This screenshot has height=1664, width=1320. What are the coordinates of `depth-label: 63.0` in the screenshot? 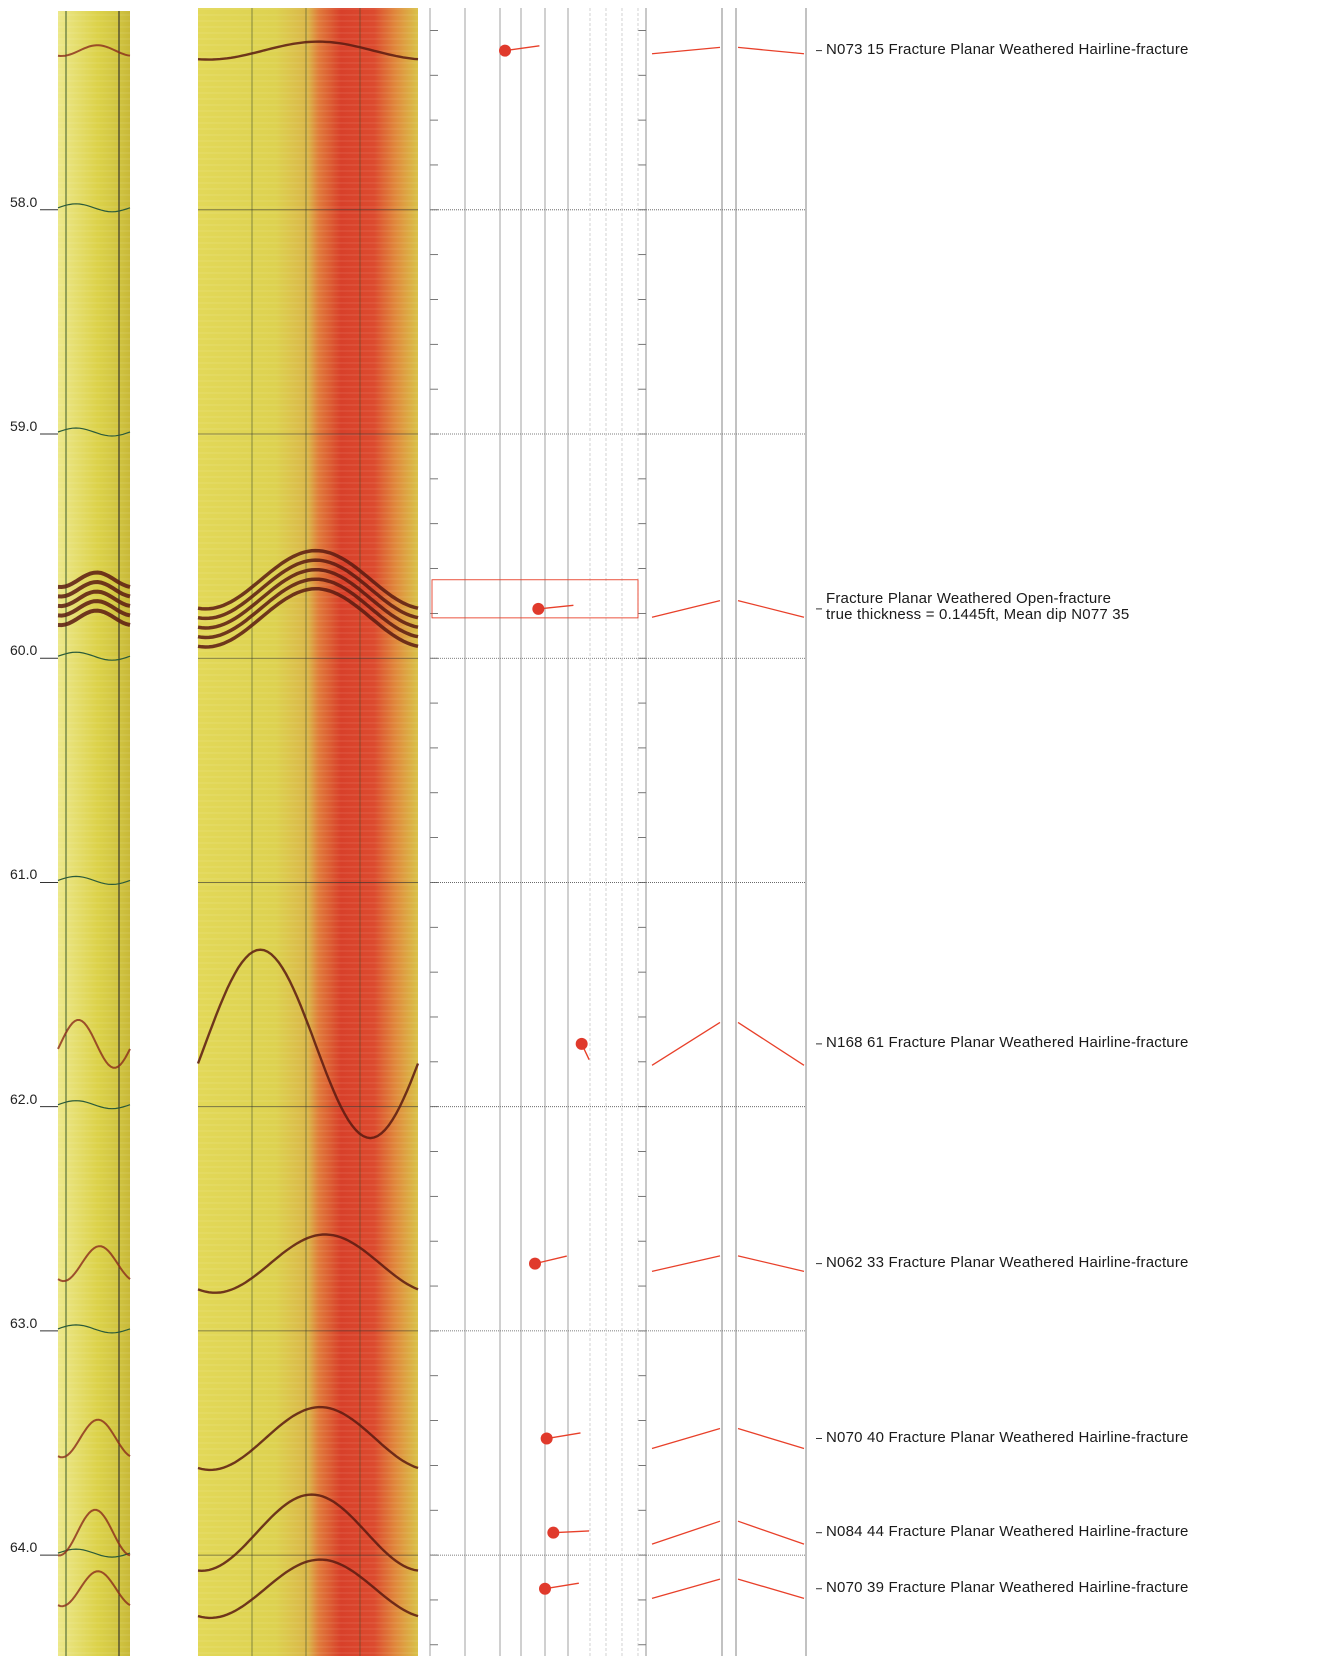 It's located at (24, 1322).